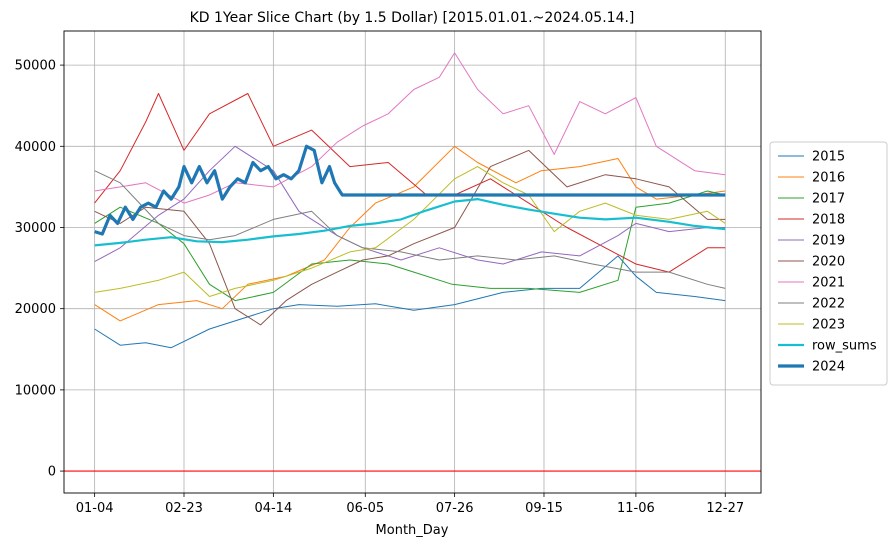 The height and width of the screenshot is (549, 896). I want to click on legend-label: 2018, so click(828, 220).